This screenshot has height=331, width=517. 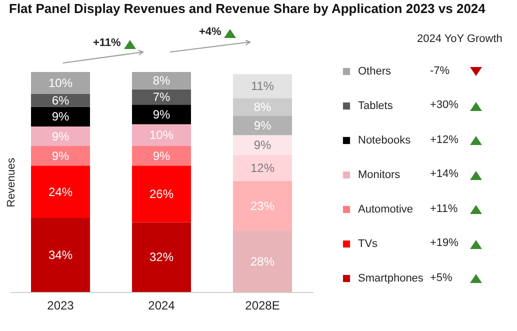 I want to click on data-label: 12%, so click(x=262, y=167).